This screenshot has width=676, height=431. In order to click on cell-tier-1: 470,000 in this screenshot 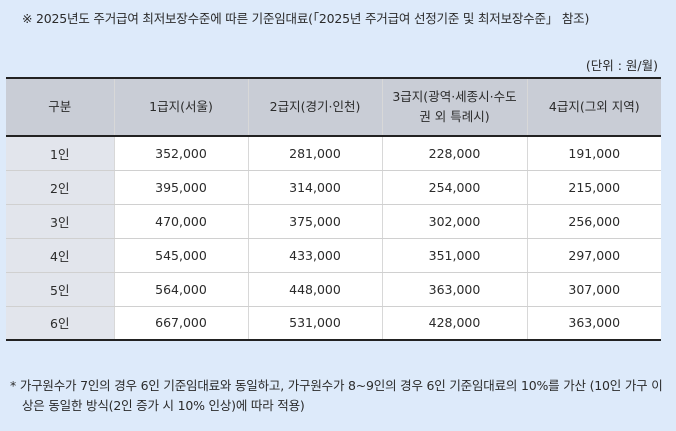, I will do `click(181, 221)`.